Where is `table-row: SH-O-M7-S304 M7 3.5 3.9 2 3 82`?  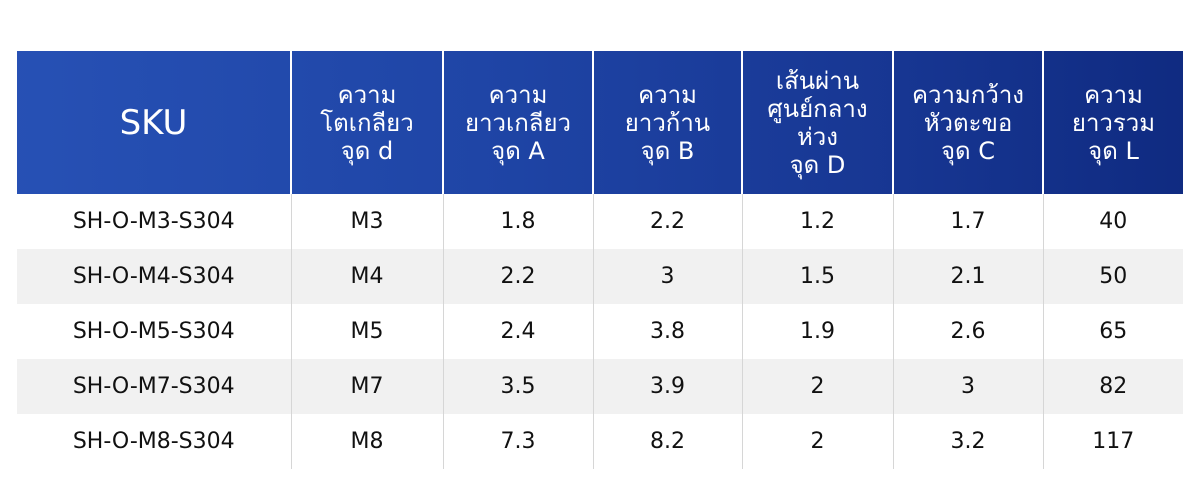 table-row: SH-O-M7-S304 M7 3.5 3.9 2 3 82 is located at coordinates (600, 386).